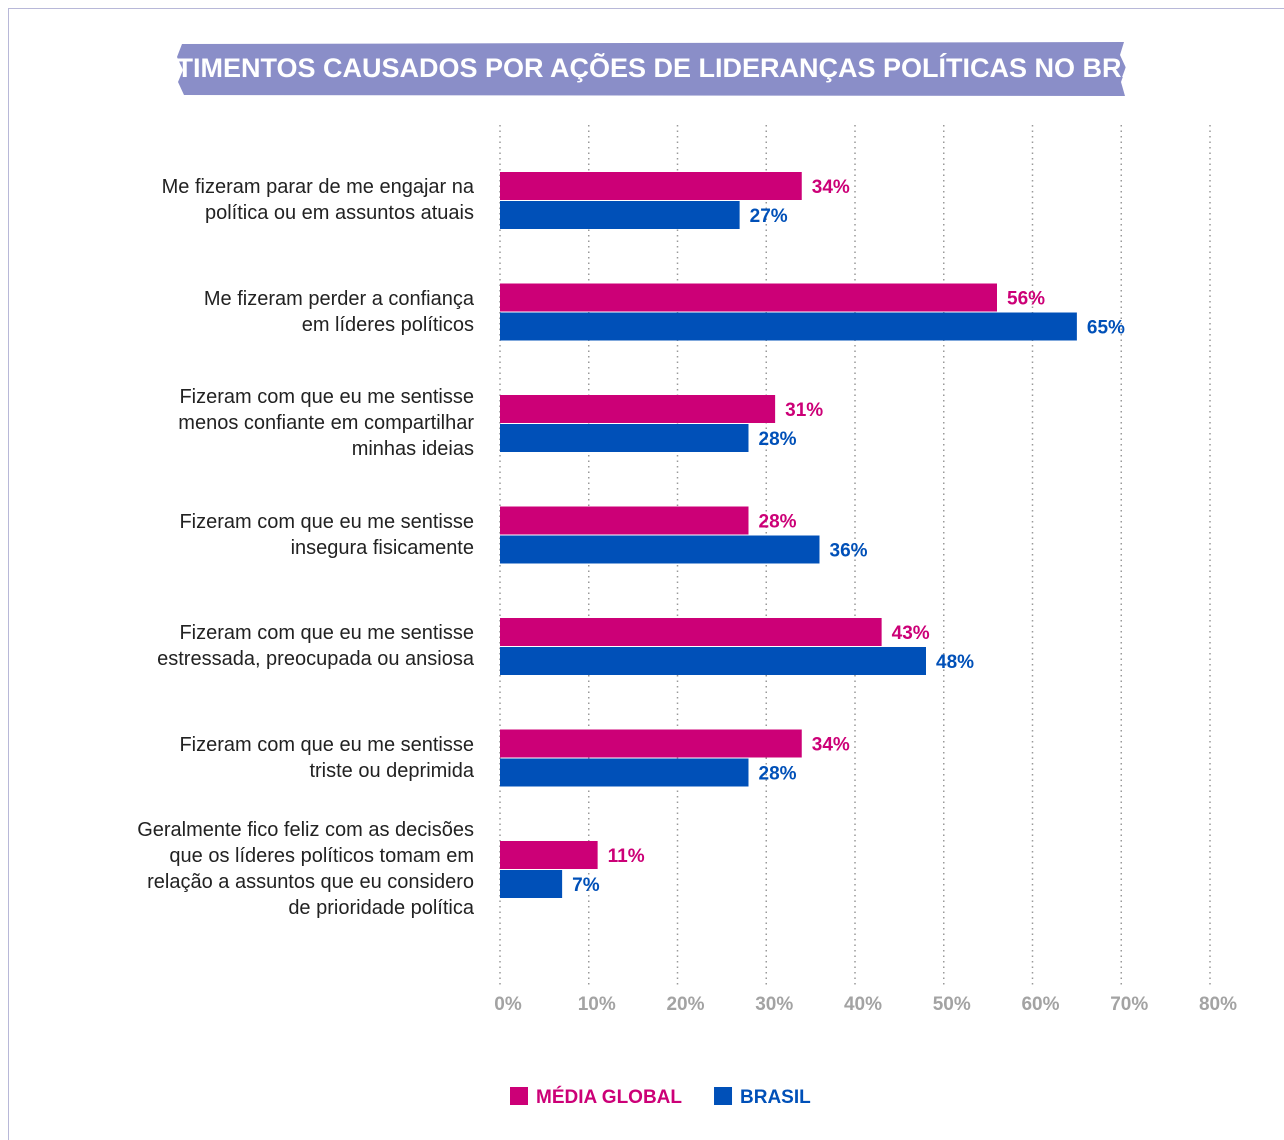 This screenshot has width=1284, height=1140. What do you see at coordinates (955, 662) in the screenshot?
I see `value-label: 48%` at bounding box center [955, 662].